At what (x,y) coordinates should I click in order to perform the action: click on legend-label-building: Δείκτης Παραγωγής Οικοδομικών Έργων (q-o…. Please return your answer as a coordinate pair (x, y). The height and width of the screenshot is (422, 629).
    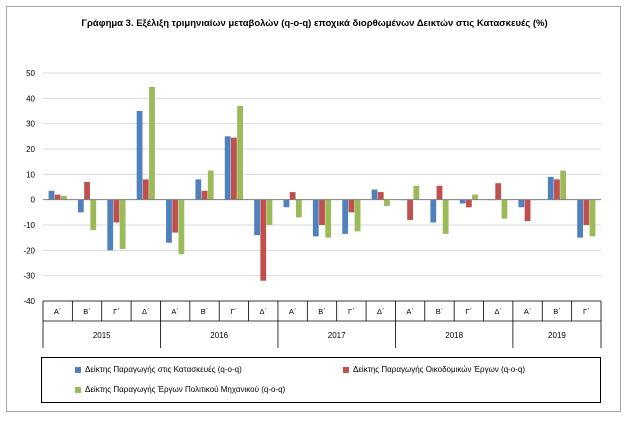
    Looking at the image, I should click on (439, 369).